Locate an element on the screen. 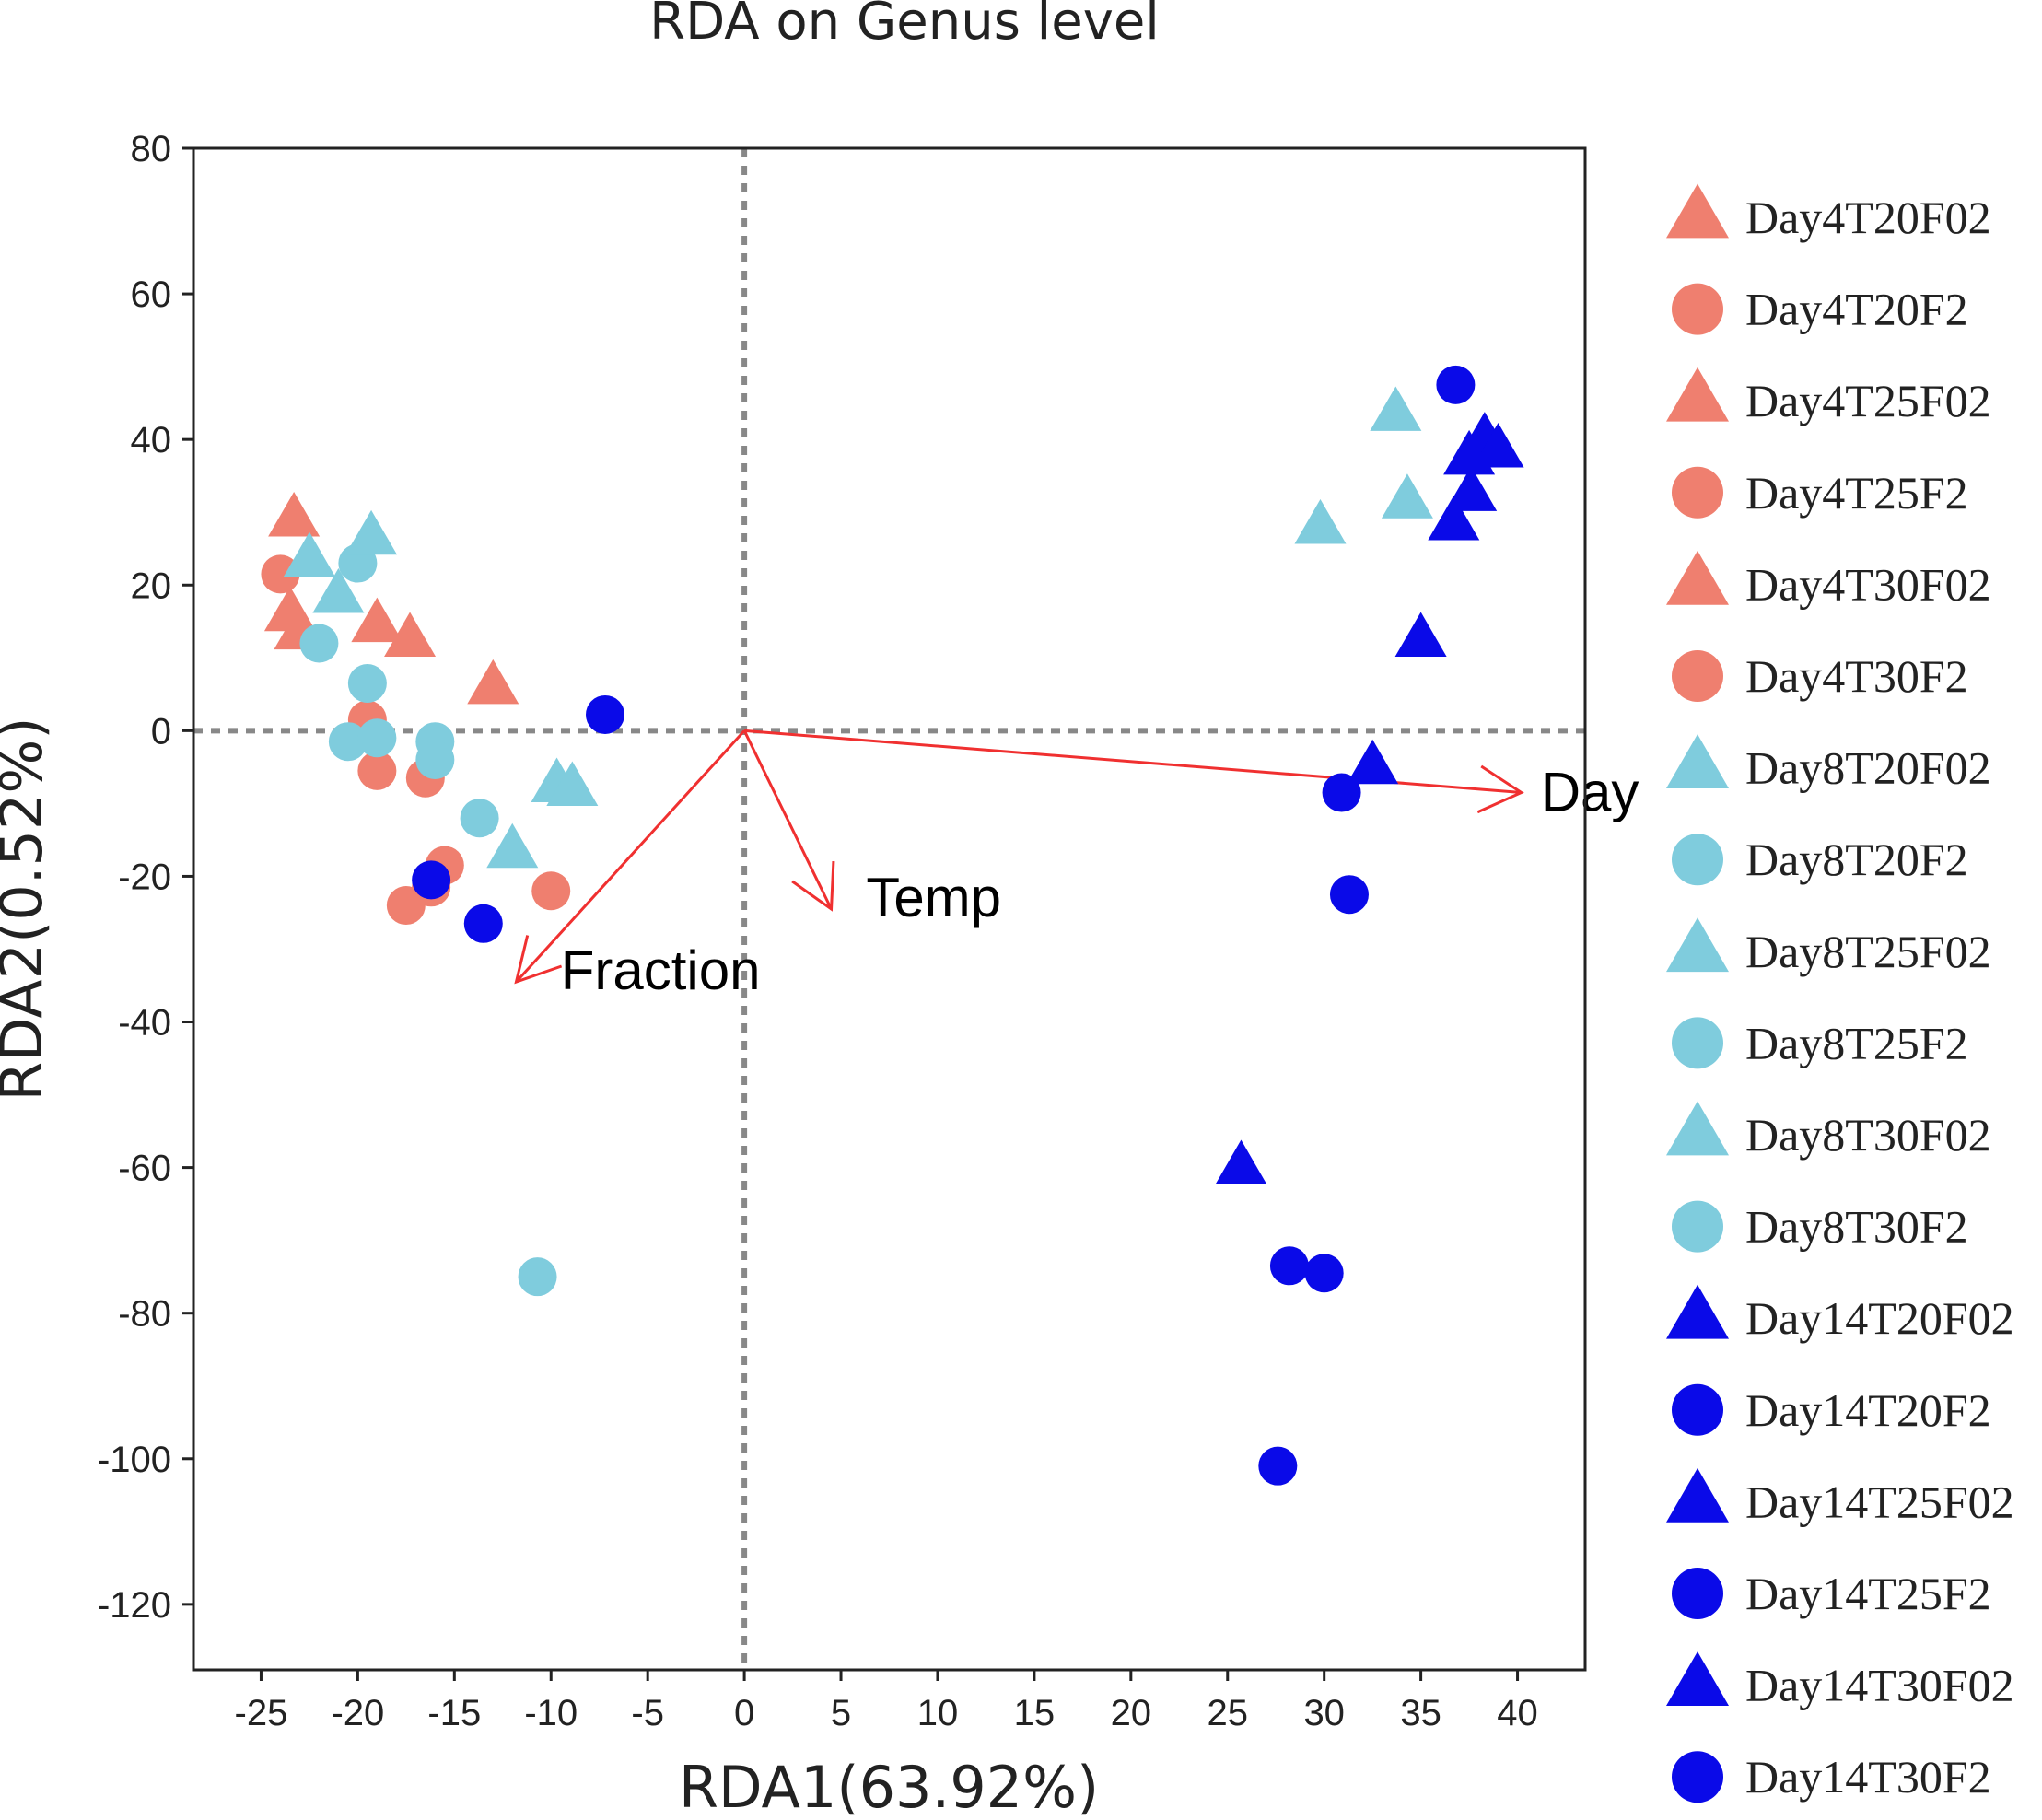  legend-item: Day8T25F02 is located at coordinates (1828, 947).